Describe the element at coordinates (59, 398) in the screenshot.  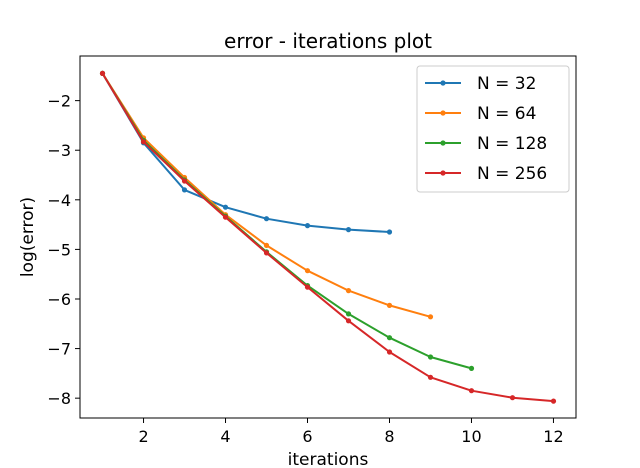
I see `y-tick-label: −8` at that location.